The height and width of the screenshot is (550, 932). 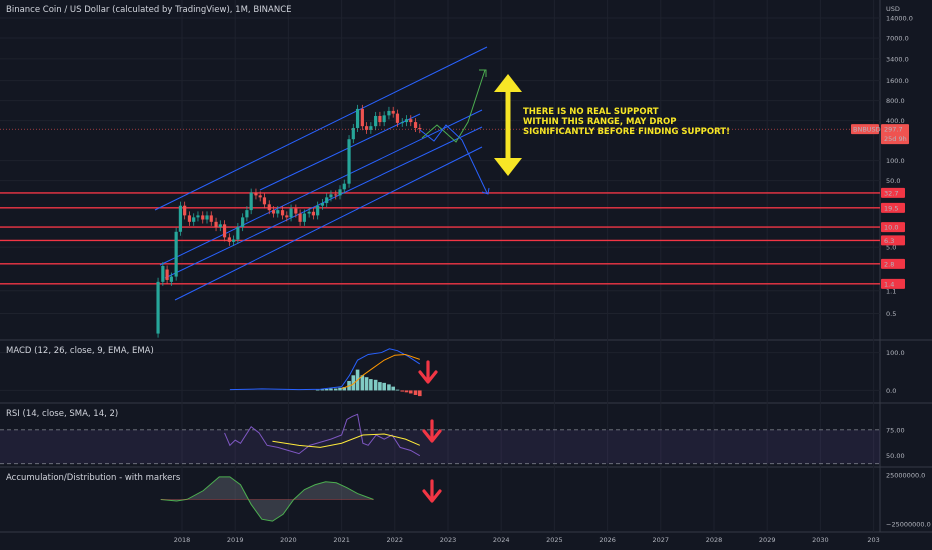 What do you see at coordinates (395, 540) in the screenshot?
I see `x-tick-label: 2022` at bounding box center [395, 540].